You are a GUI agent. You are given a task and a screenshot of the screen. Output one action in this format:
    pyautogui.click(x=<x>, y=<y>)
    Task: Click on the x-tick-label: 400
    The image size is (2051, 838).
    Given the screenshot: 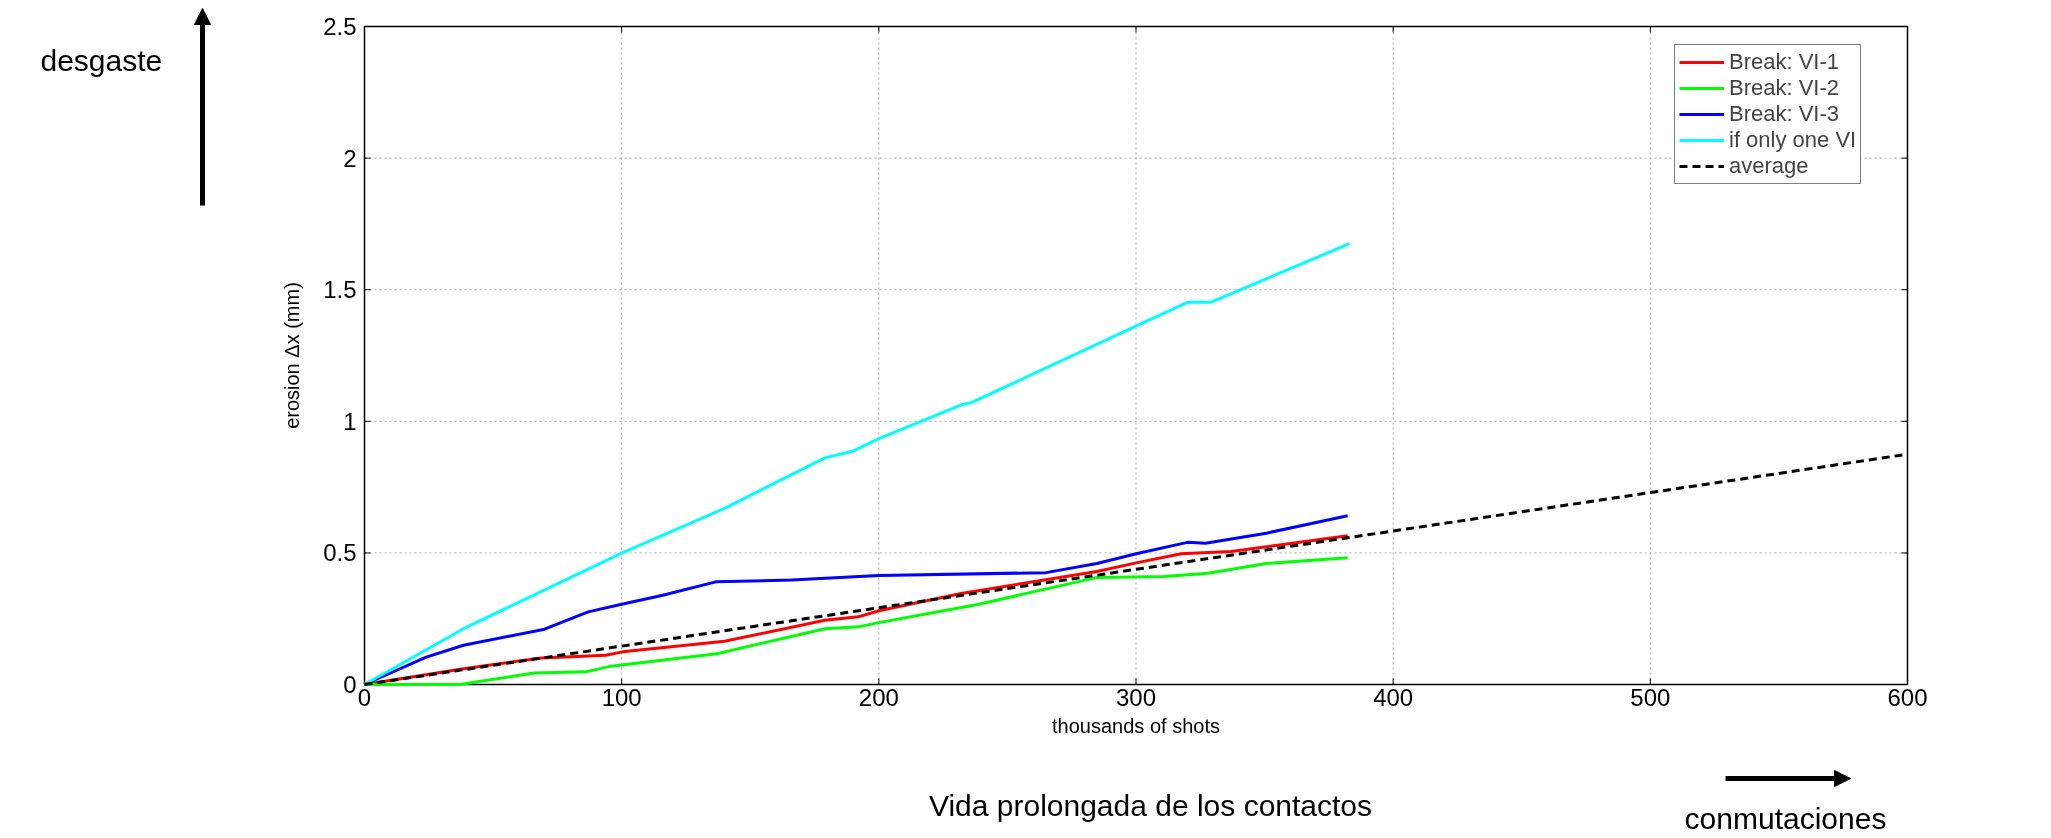 What is the action you would take?
    pyautogui.click(x=1393, y=697)
    